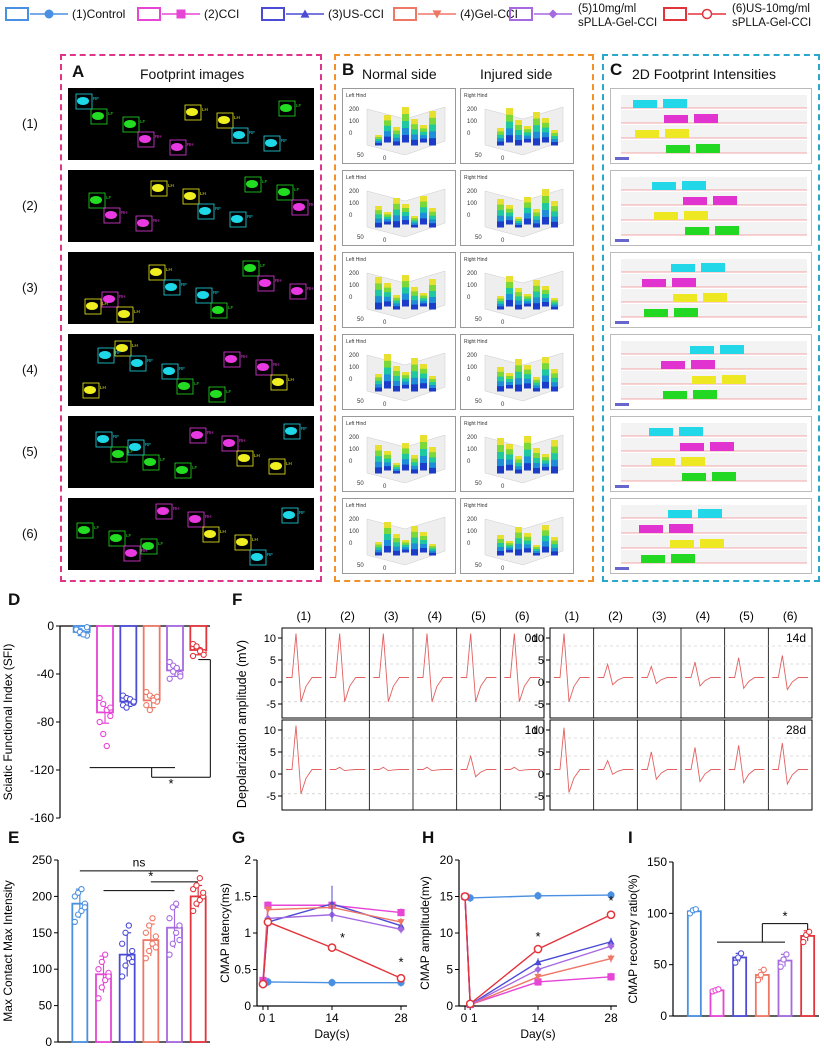 This screenshot has width=824, height=1055. Describe the element at coordinates (711, 318) in the screenshot. I see `panel-c-border` at that location.